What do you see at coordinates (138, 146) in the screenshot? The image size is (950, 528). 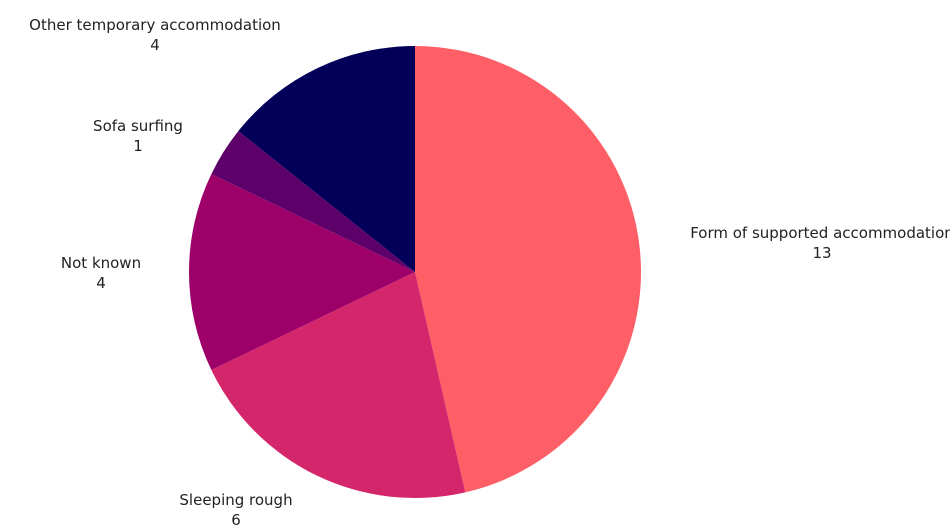 I see `slice-value-sofa-surfing: 1` at bounding box center [138, 146].